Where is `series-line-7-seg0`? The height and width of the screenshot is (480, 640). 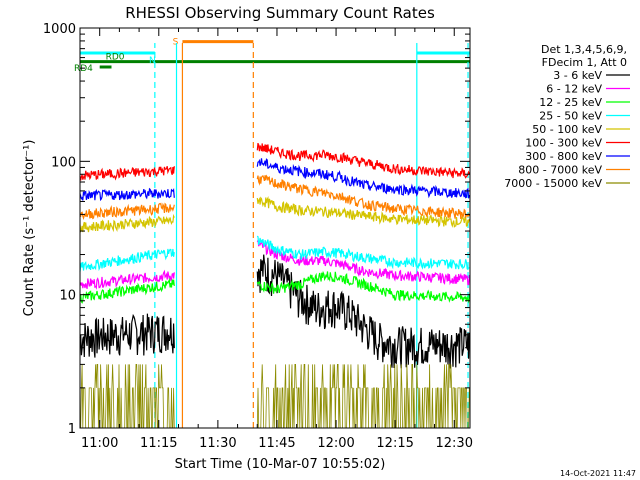 series-line-7-seg0 is located at coordinates (127, 211).